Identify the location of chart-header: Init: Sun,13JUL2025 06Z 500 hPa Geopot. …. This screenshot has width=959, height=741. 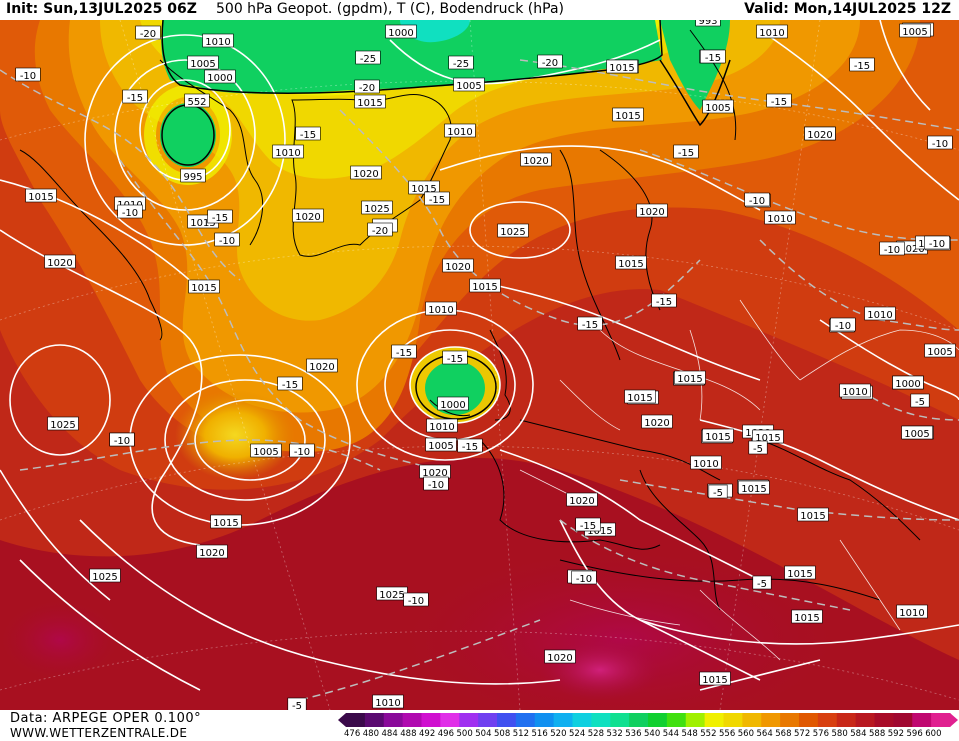
(479, 10).